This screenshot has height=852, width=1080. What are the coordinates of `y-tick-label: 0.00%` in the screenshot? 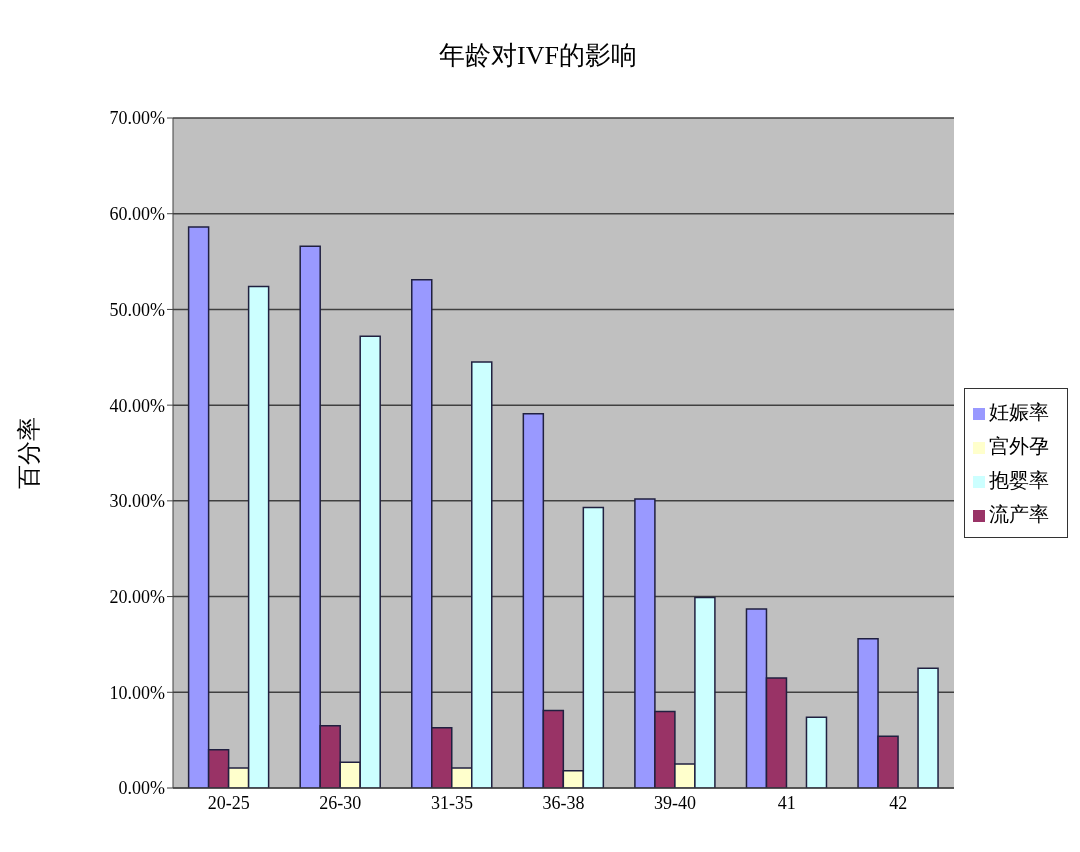 It's located at (141, 788).